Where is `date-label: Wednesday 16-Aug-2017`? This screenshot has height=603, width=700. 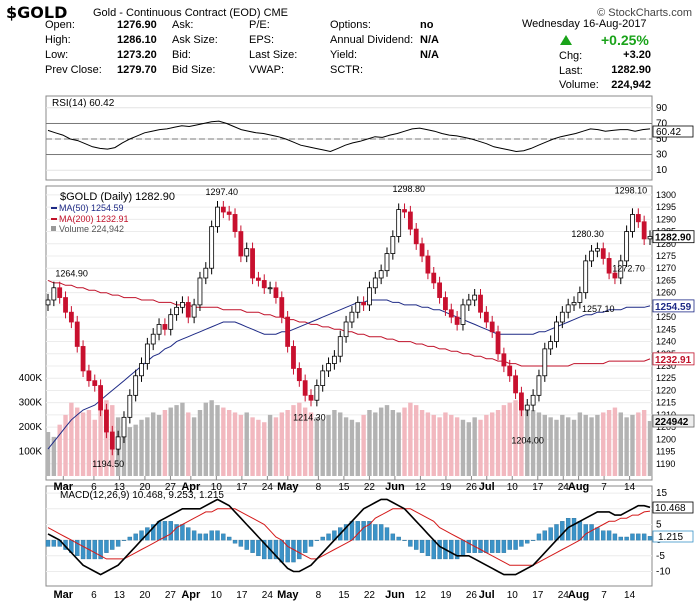 date-label: Wednesday 16-Aug-2017 is located at coordinates (584, 24).